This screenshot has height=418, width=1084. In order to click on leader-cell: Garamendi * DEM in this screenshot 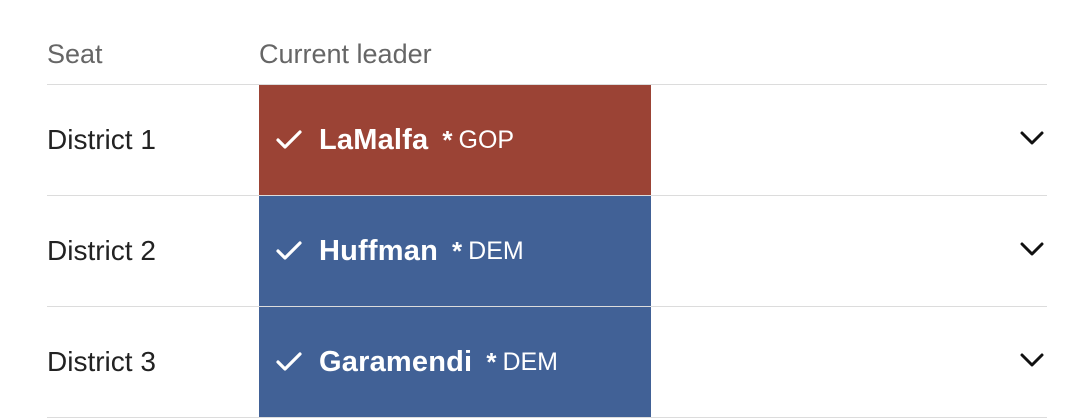, I will do `click(455, 362)`.